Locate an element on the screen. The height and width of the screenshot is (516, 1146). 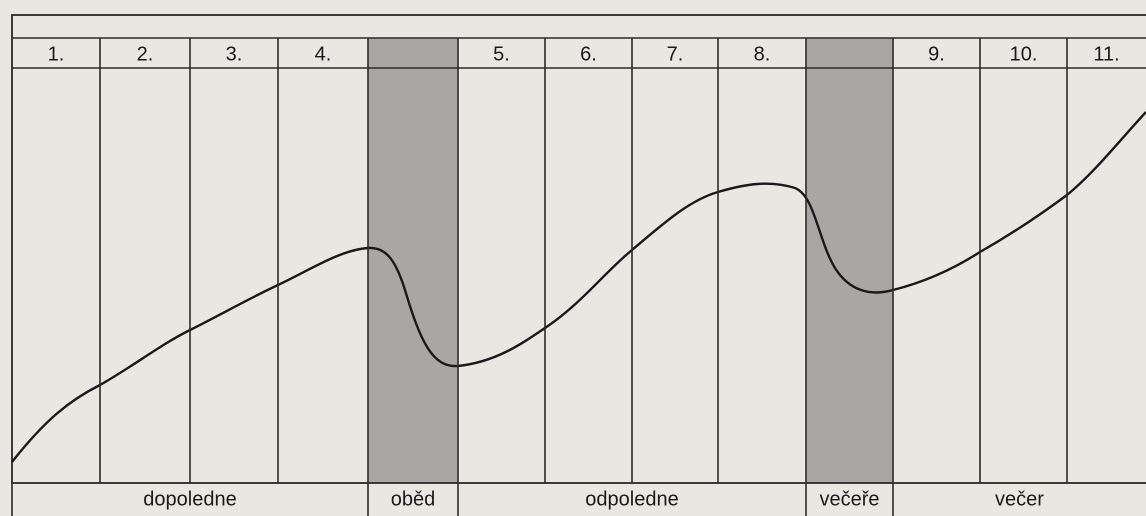
dinner-band is located at coordinates (849, 260).